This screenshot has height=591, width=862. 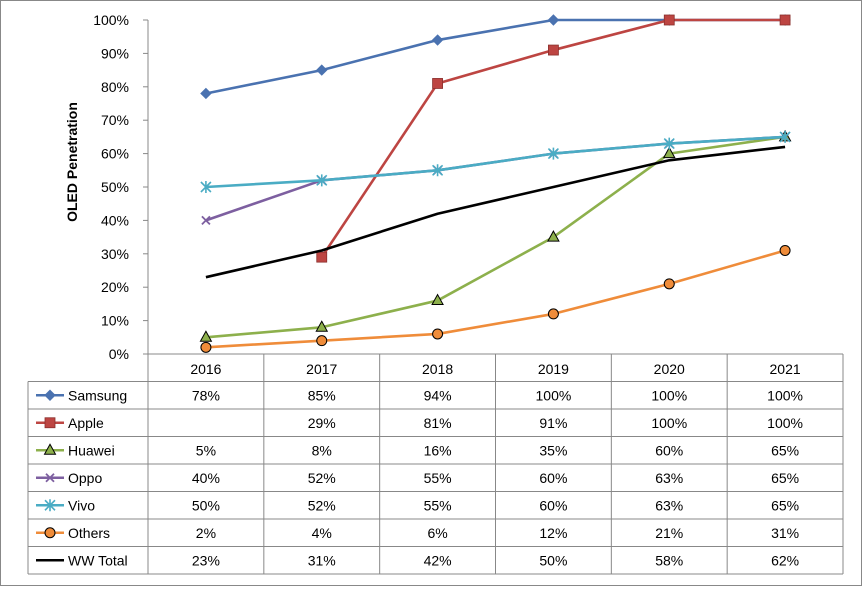 What do you see at coordinates (97, 395) in the screenshot?
I see `legend-label-samsung: Samsung` at bounding box center [97, 395].